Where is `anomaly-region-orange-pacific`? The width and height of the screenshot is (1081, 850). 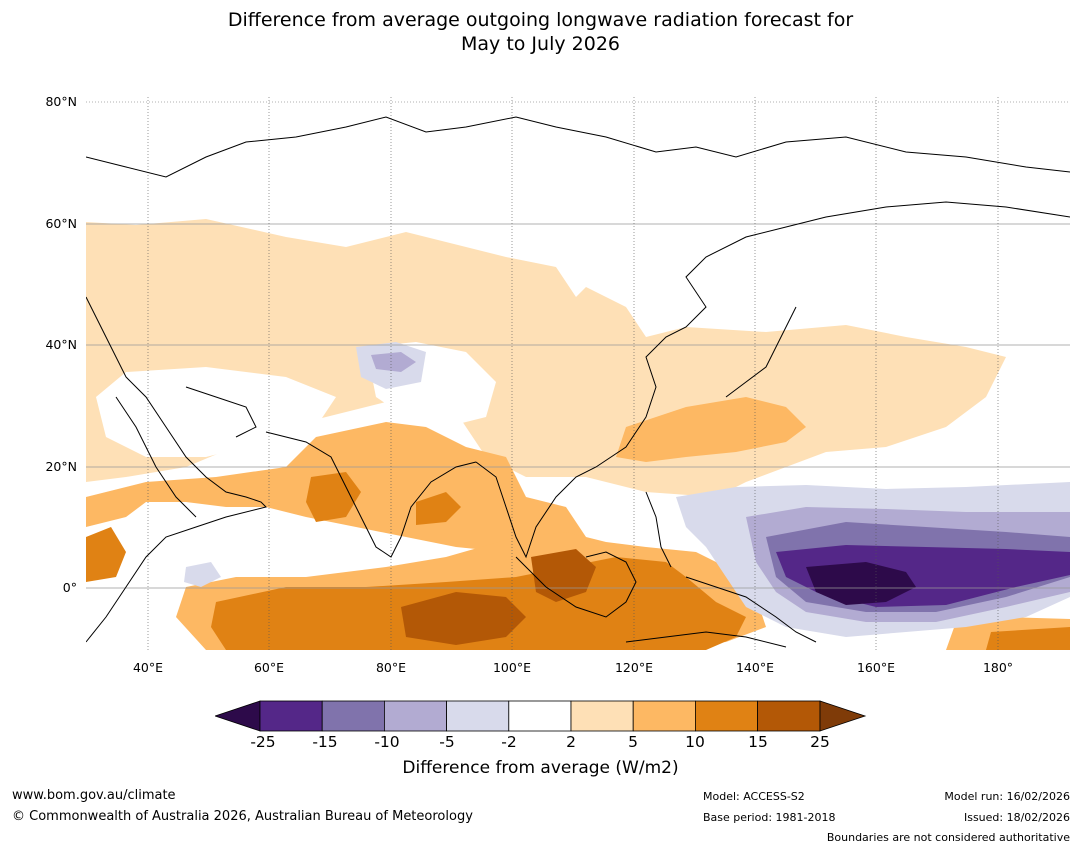
anomaly-region-orange-pacific is located at coordinates (711, 429).